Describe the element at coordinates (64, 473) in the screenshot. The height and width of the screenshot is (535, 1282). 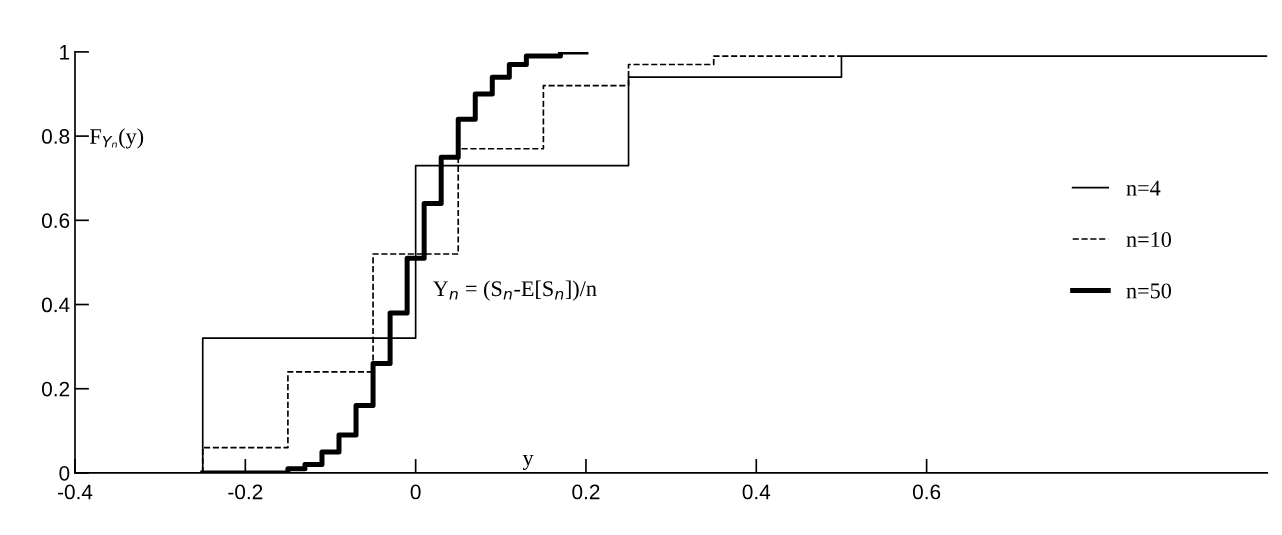
I see `y-tick-label: 0` at that location.